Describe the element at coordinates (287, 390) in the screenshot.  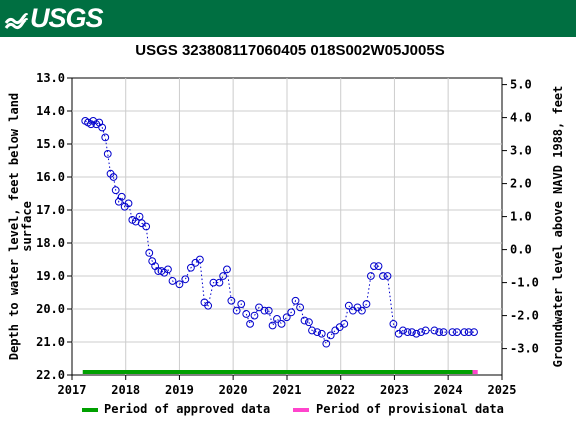
I see `x-tick-label: 2021` at that location.